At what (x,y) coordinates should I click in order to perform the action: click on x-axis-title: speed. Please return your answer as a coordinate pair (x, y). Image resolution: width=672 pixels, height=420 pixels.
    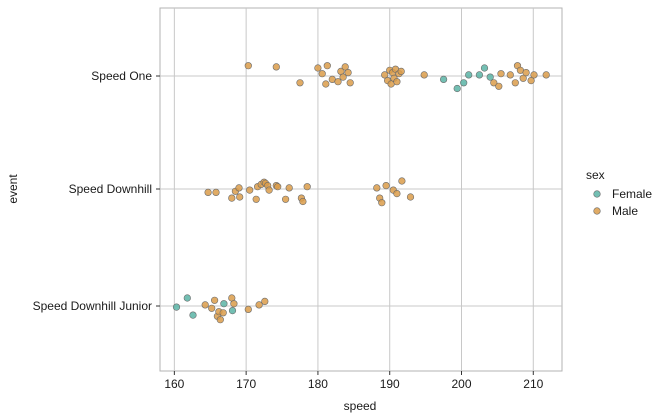
    Looking at the image, I should click on (360, 406).